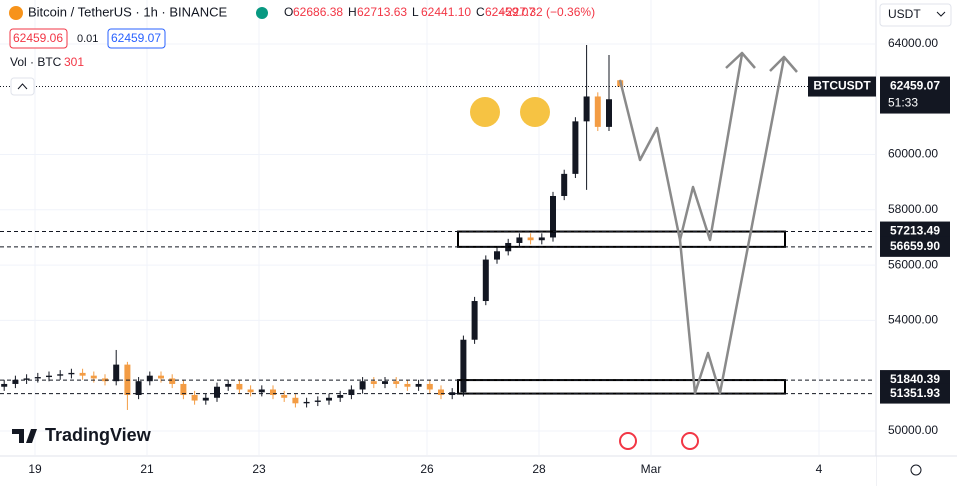  Describe the element at coordinates (842, 86) in the screenshot. I see `symbol-tag` at that location.